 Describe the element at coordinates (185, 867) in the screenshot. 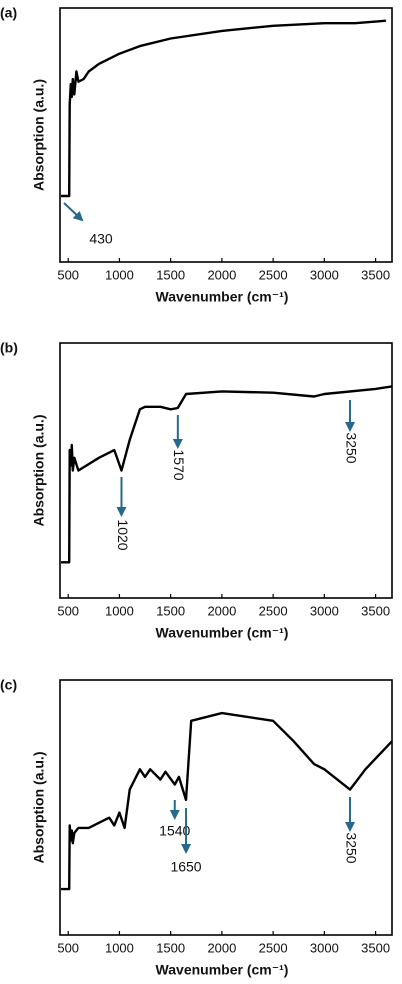

I see `annotation-label: 1650` at that location.